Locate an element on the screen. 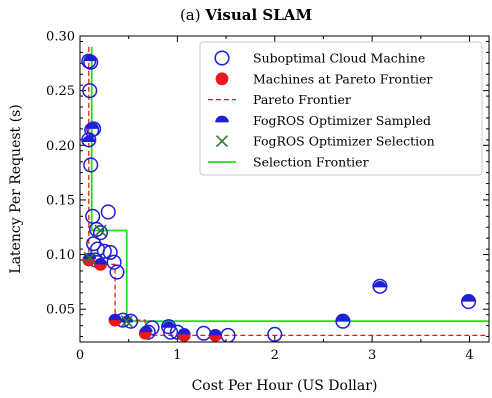 The image size is (492, 398). legend-item: FogROS Optimizer Selection is located at coordinates (325, 141).